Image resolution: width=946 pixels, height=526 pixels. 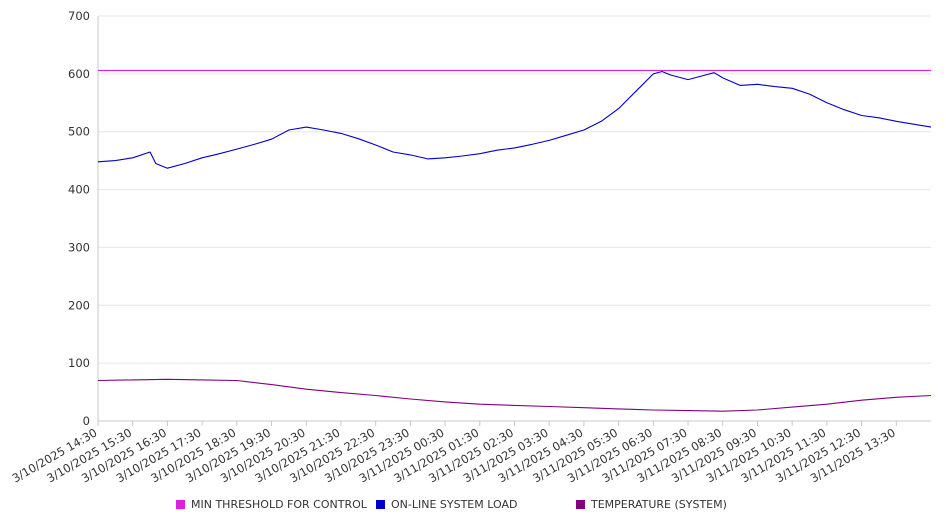 I want to click on legend-item-temperature: TEMPERATURE (SYSTEM), so click(x=651, y=504).